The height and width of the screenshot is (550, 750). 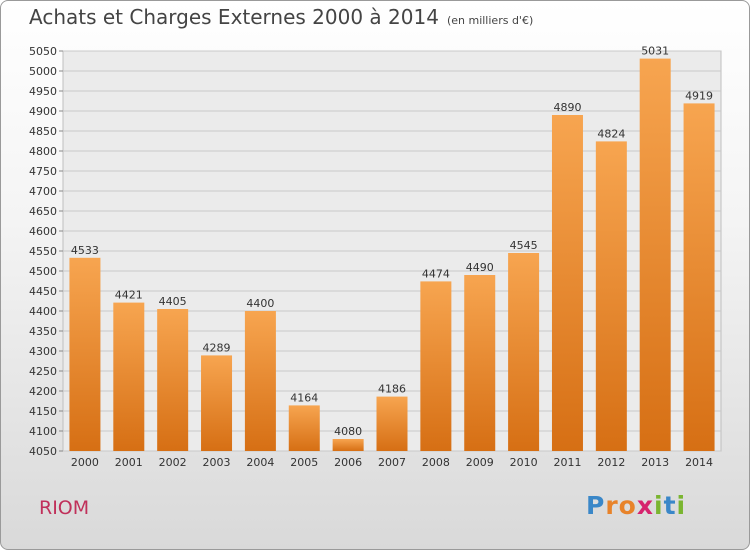 I want to click on data-label: 4400, so click(x=260, y=303).